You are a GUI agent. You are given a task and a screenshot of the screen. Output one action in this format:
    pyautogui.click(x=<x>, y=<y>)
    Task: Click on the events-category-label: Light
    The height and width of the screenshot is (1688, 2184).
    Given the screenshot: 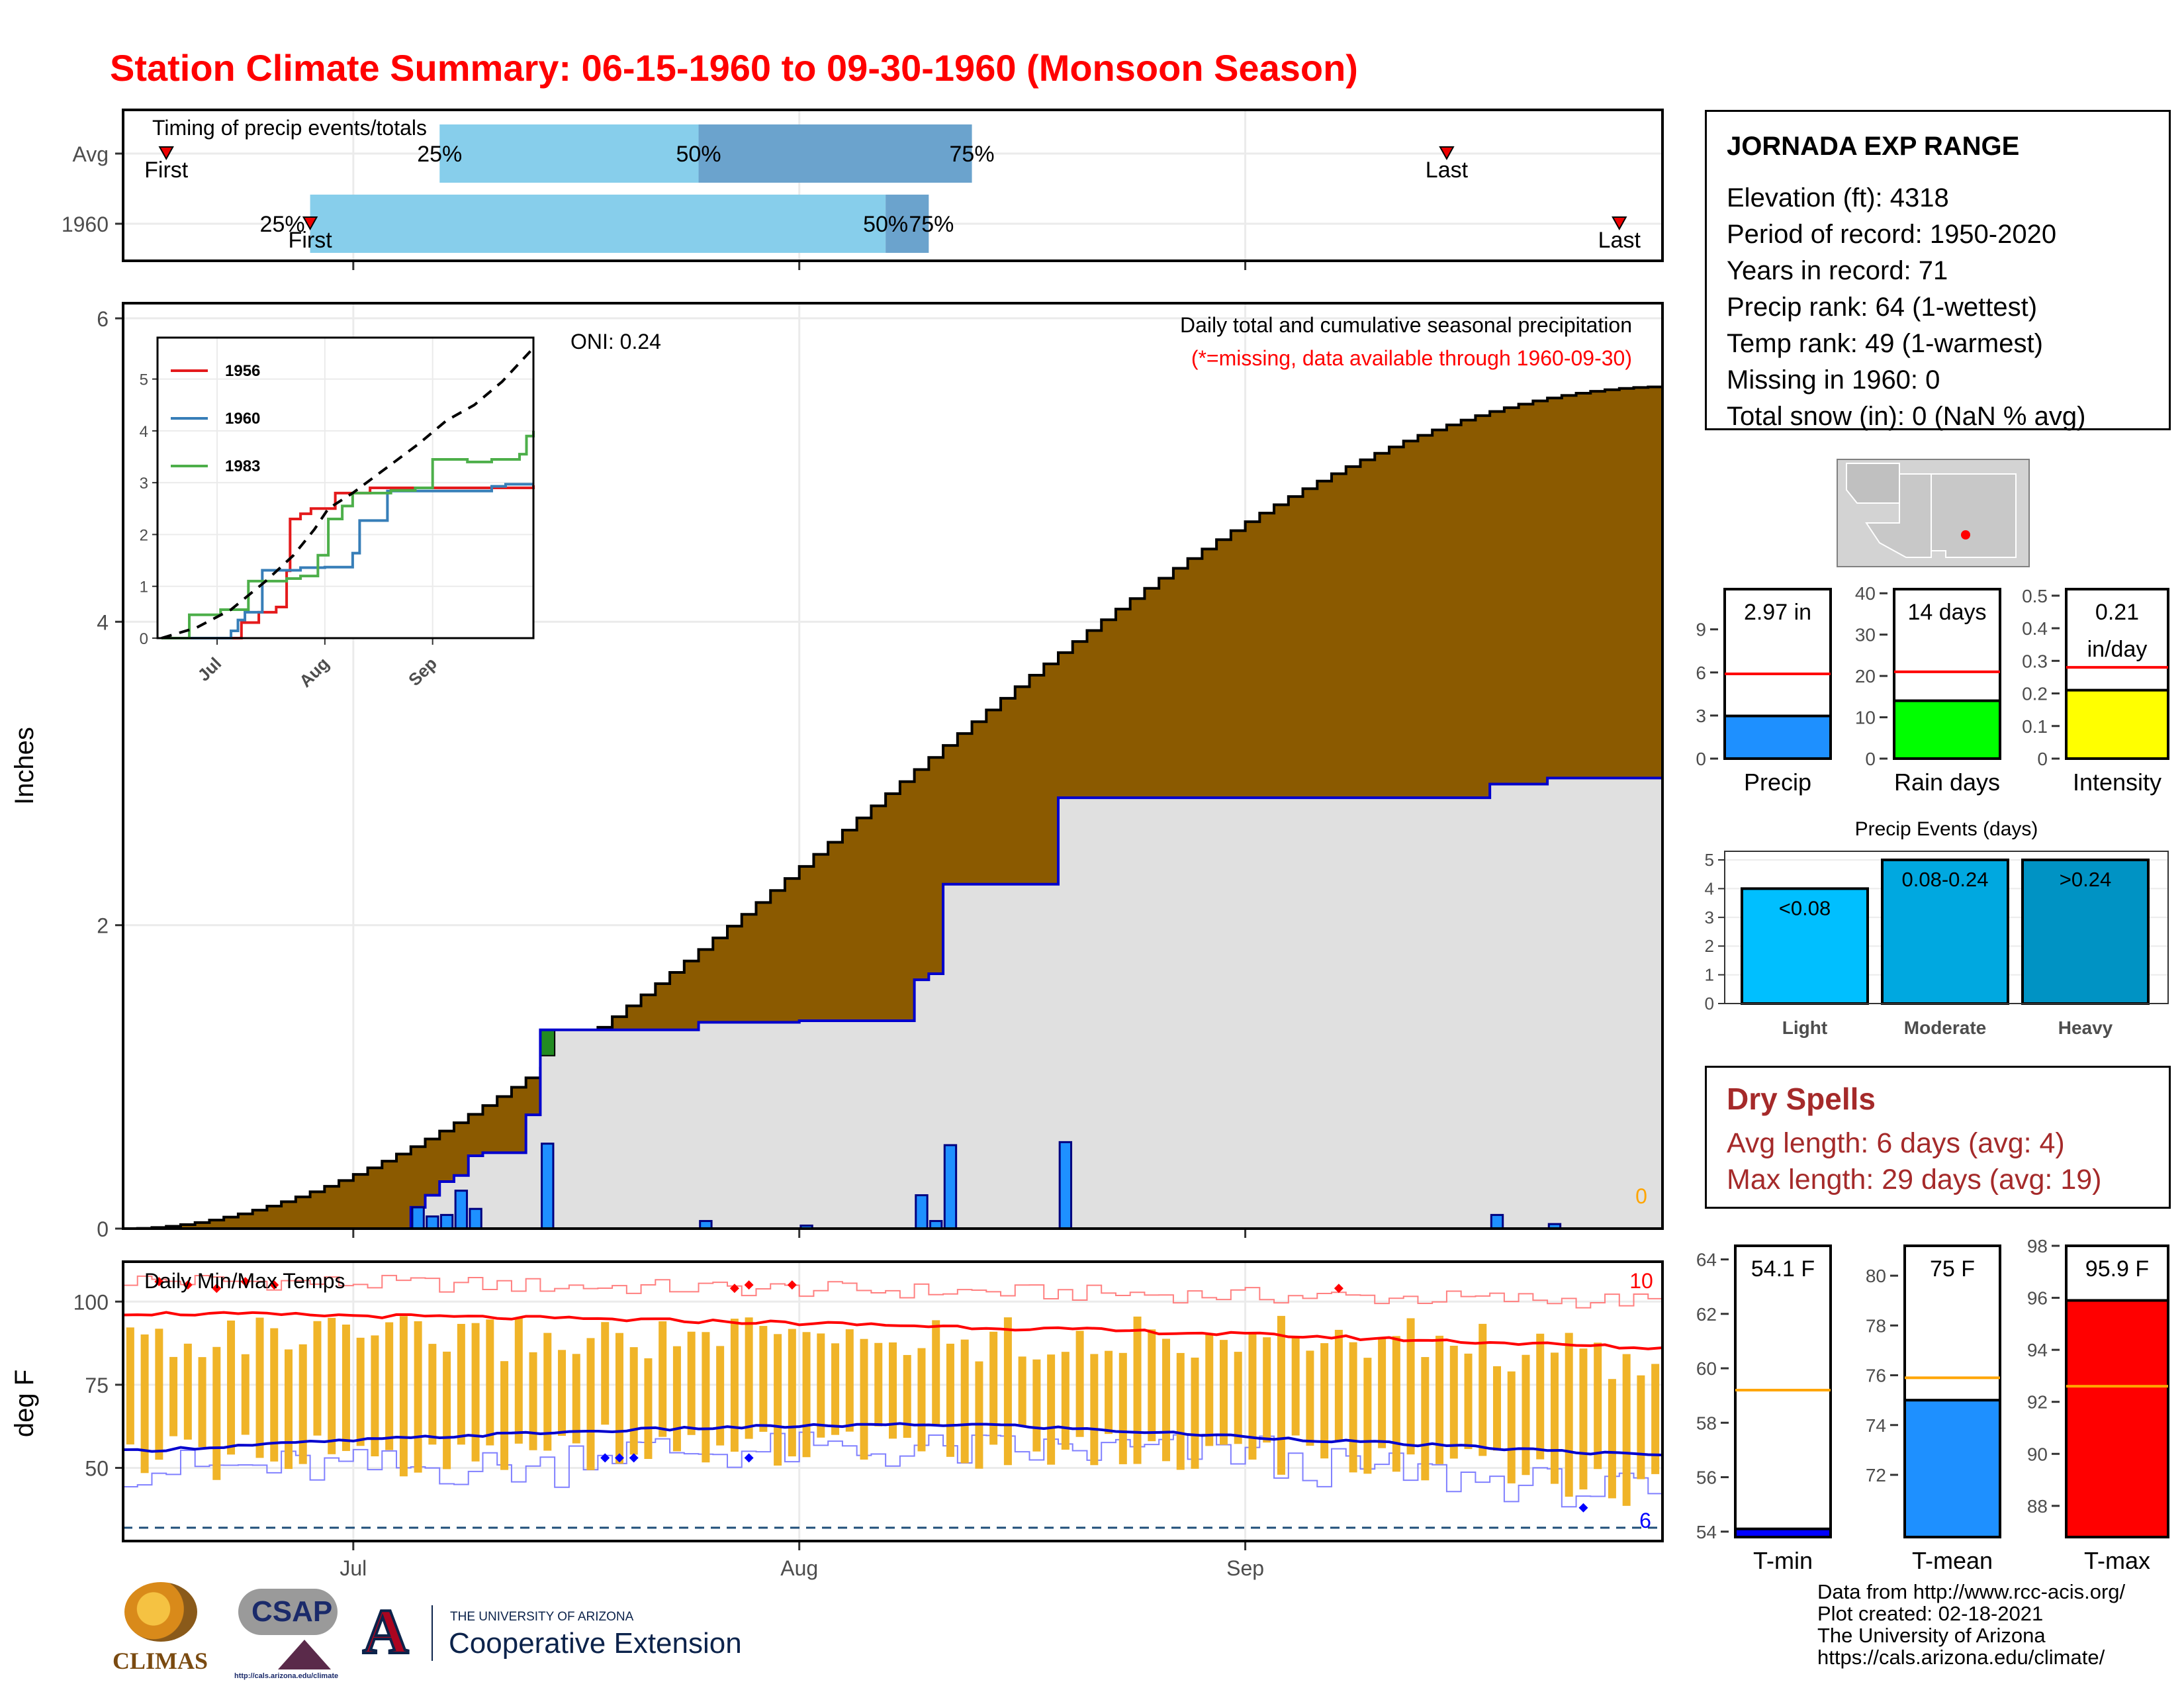 What is the action you would take?
    pyautogui.click(x=1804, y=1027)
    